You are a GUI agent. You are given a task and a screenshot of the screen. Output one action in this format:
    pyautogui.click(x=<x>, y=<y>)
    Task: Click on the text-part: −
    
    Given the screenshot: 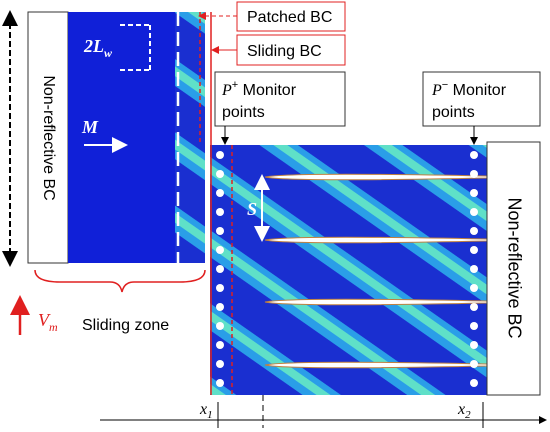 What is the action you would take?
    pyautogui.click(x=445, y=85)
    